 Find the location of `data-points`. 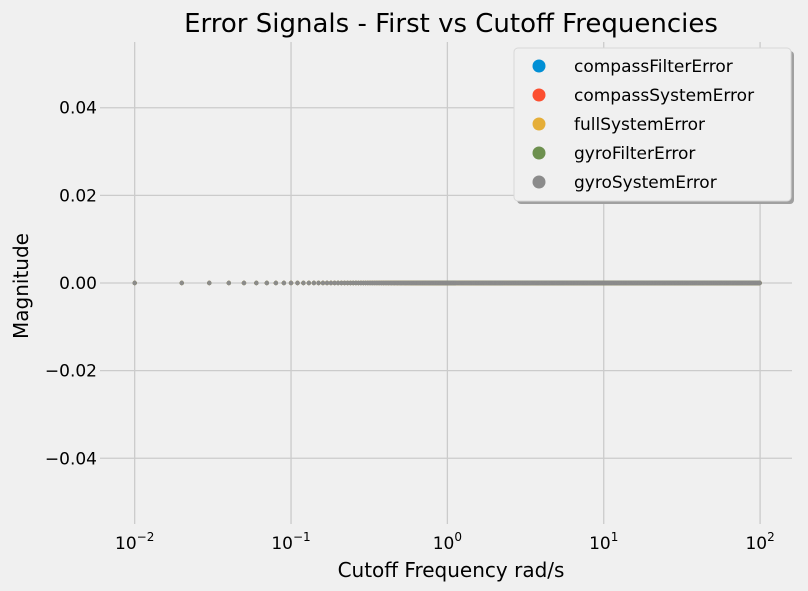

data-points is located at coordinates (447, 283).